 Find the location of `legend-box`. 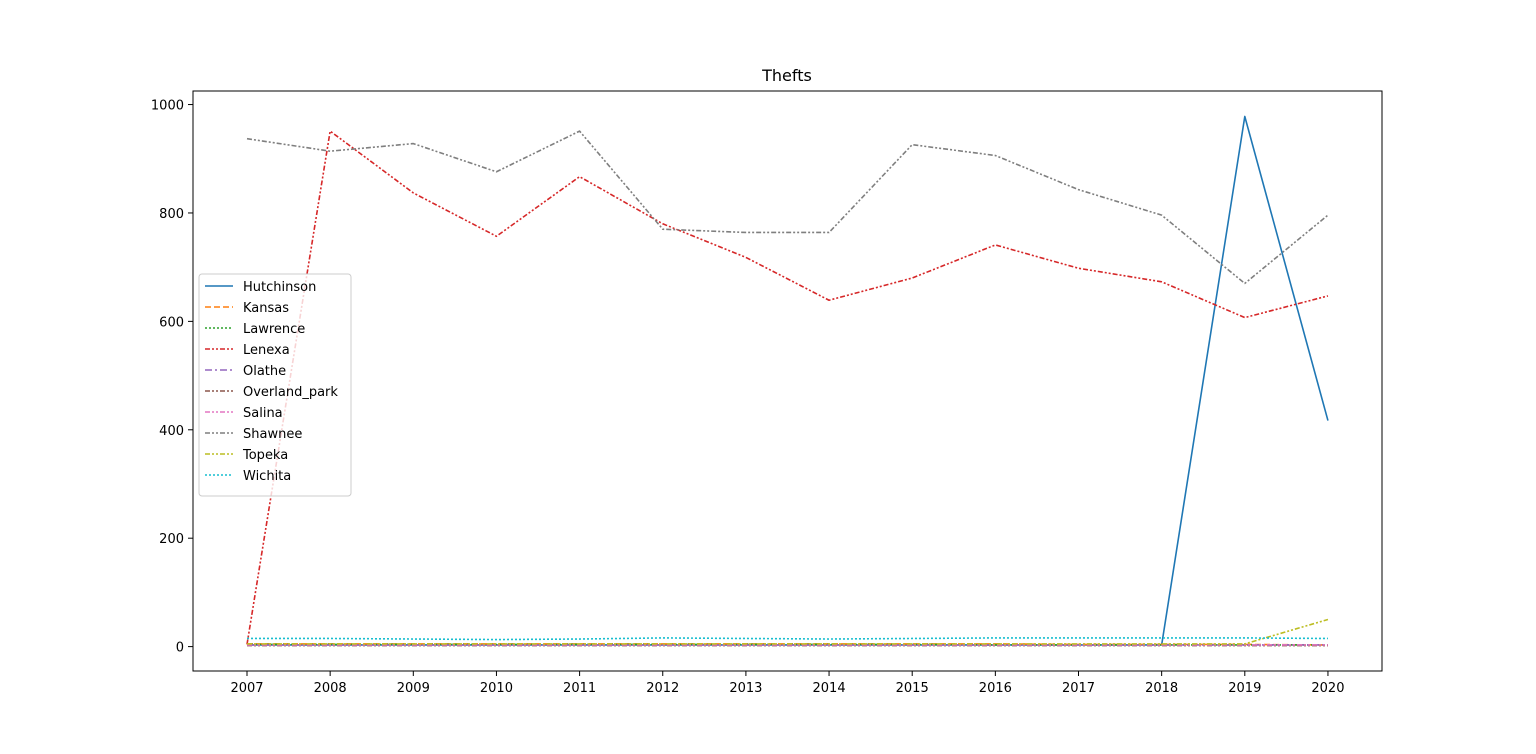

legend-box is located at coordinates (275, 385).